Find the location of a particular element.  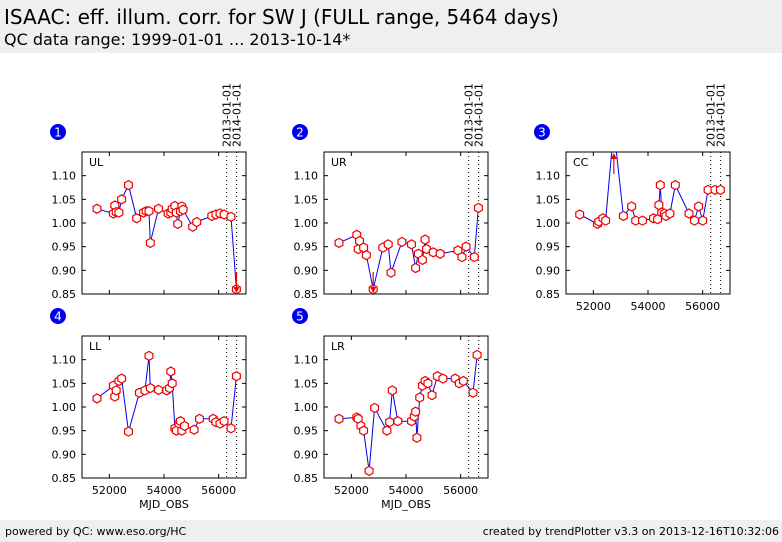

plot-panel-label: UL is located at coordinates (96, 162).